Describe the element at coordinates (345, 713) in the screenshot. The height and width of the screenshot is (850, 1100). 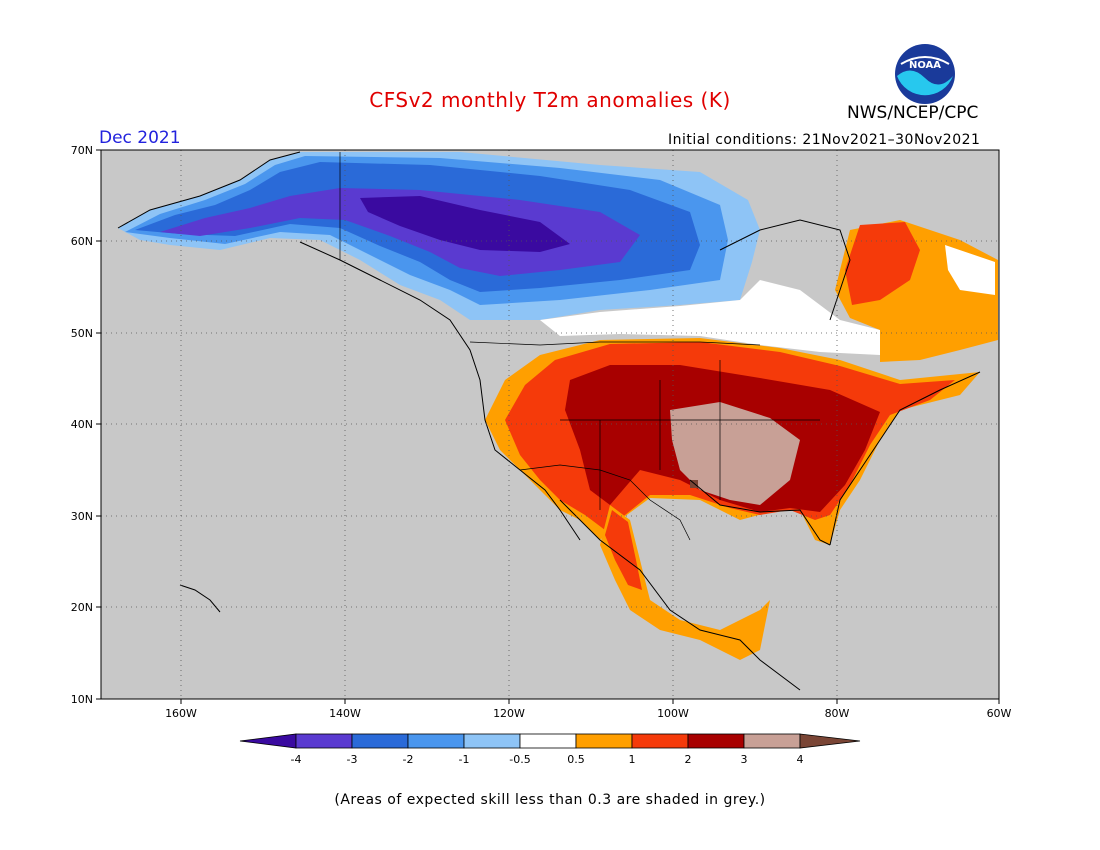
I see `x-tick-label: 140W` at that location.